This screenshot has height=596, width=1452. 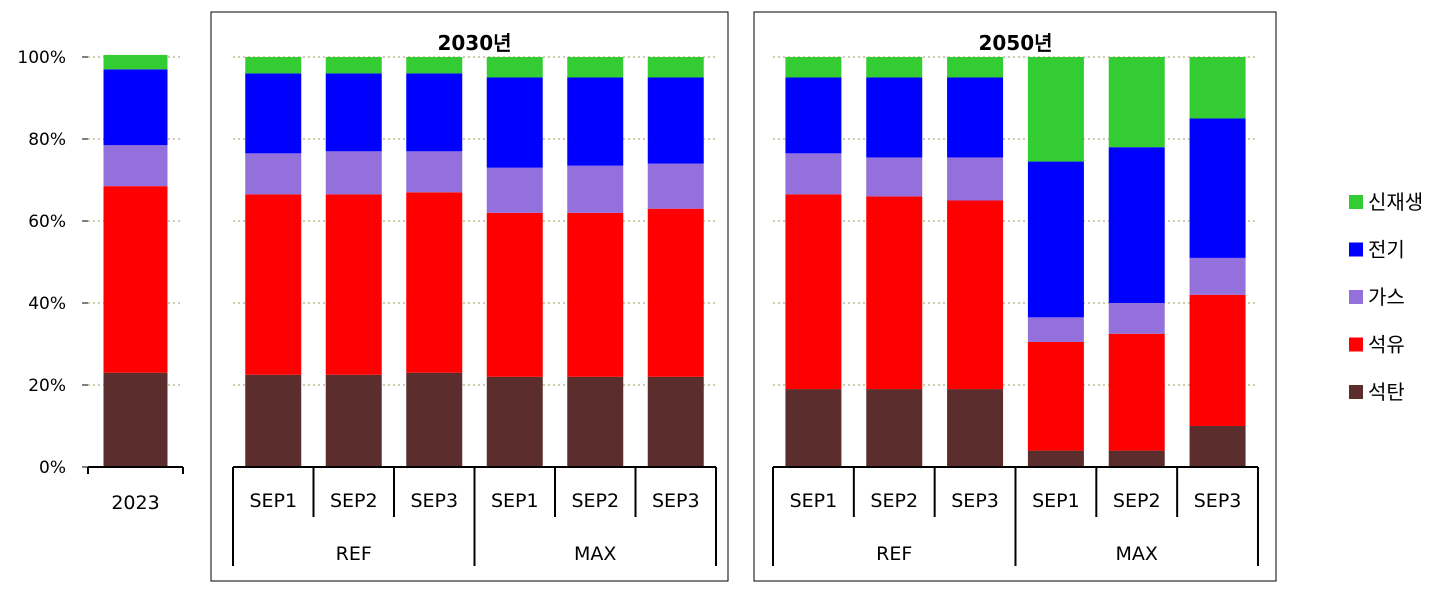 What do you see at coordinates (135, 503) in the screenshot?
I see `x-tick-label: 2023` at bounding box center [135, 503].